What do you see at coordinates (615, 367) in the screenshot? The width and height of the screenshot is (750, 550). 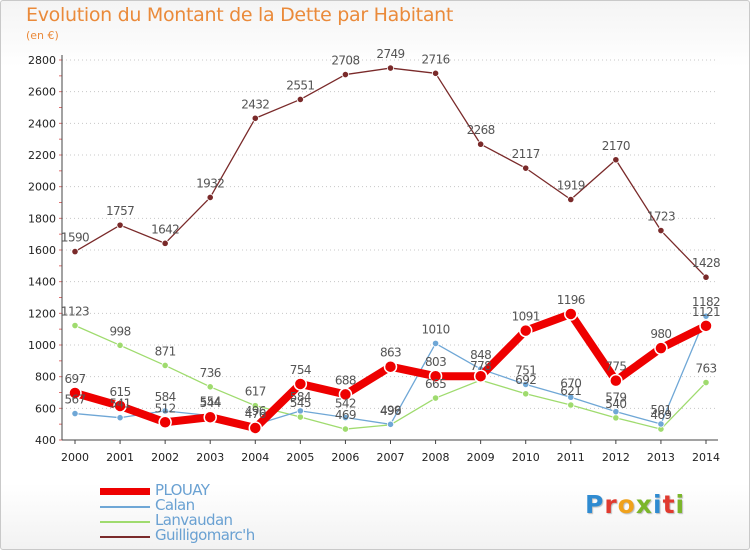 I see `data-label: 775` at bounding box center [615, 367].